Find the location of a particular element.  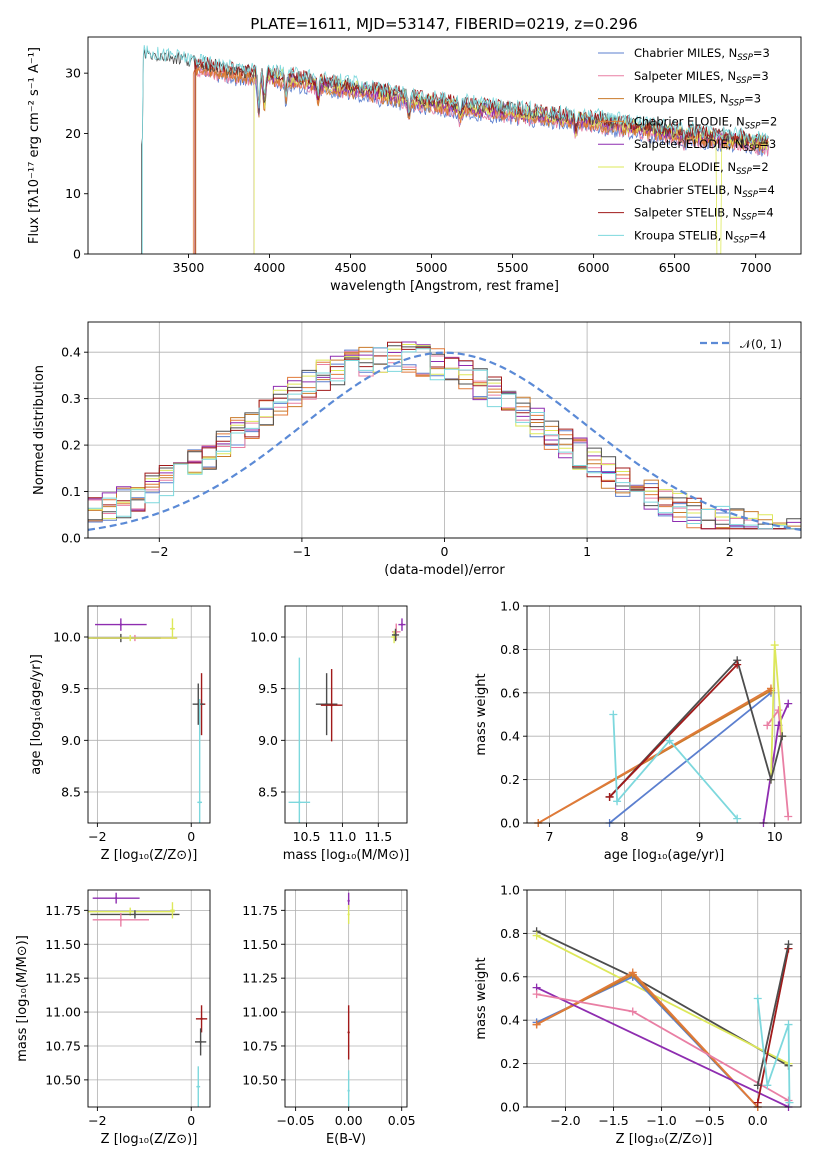

x-tick-label: 0.05 is located at coordinates (402, 1120).